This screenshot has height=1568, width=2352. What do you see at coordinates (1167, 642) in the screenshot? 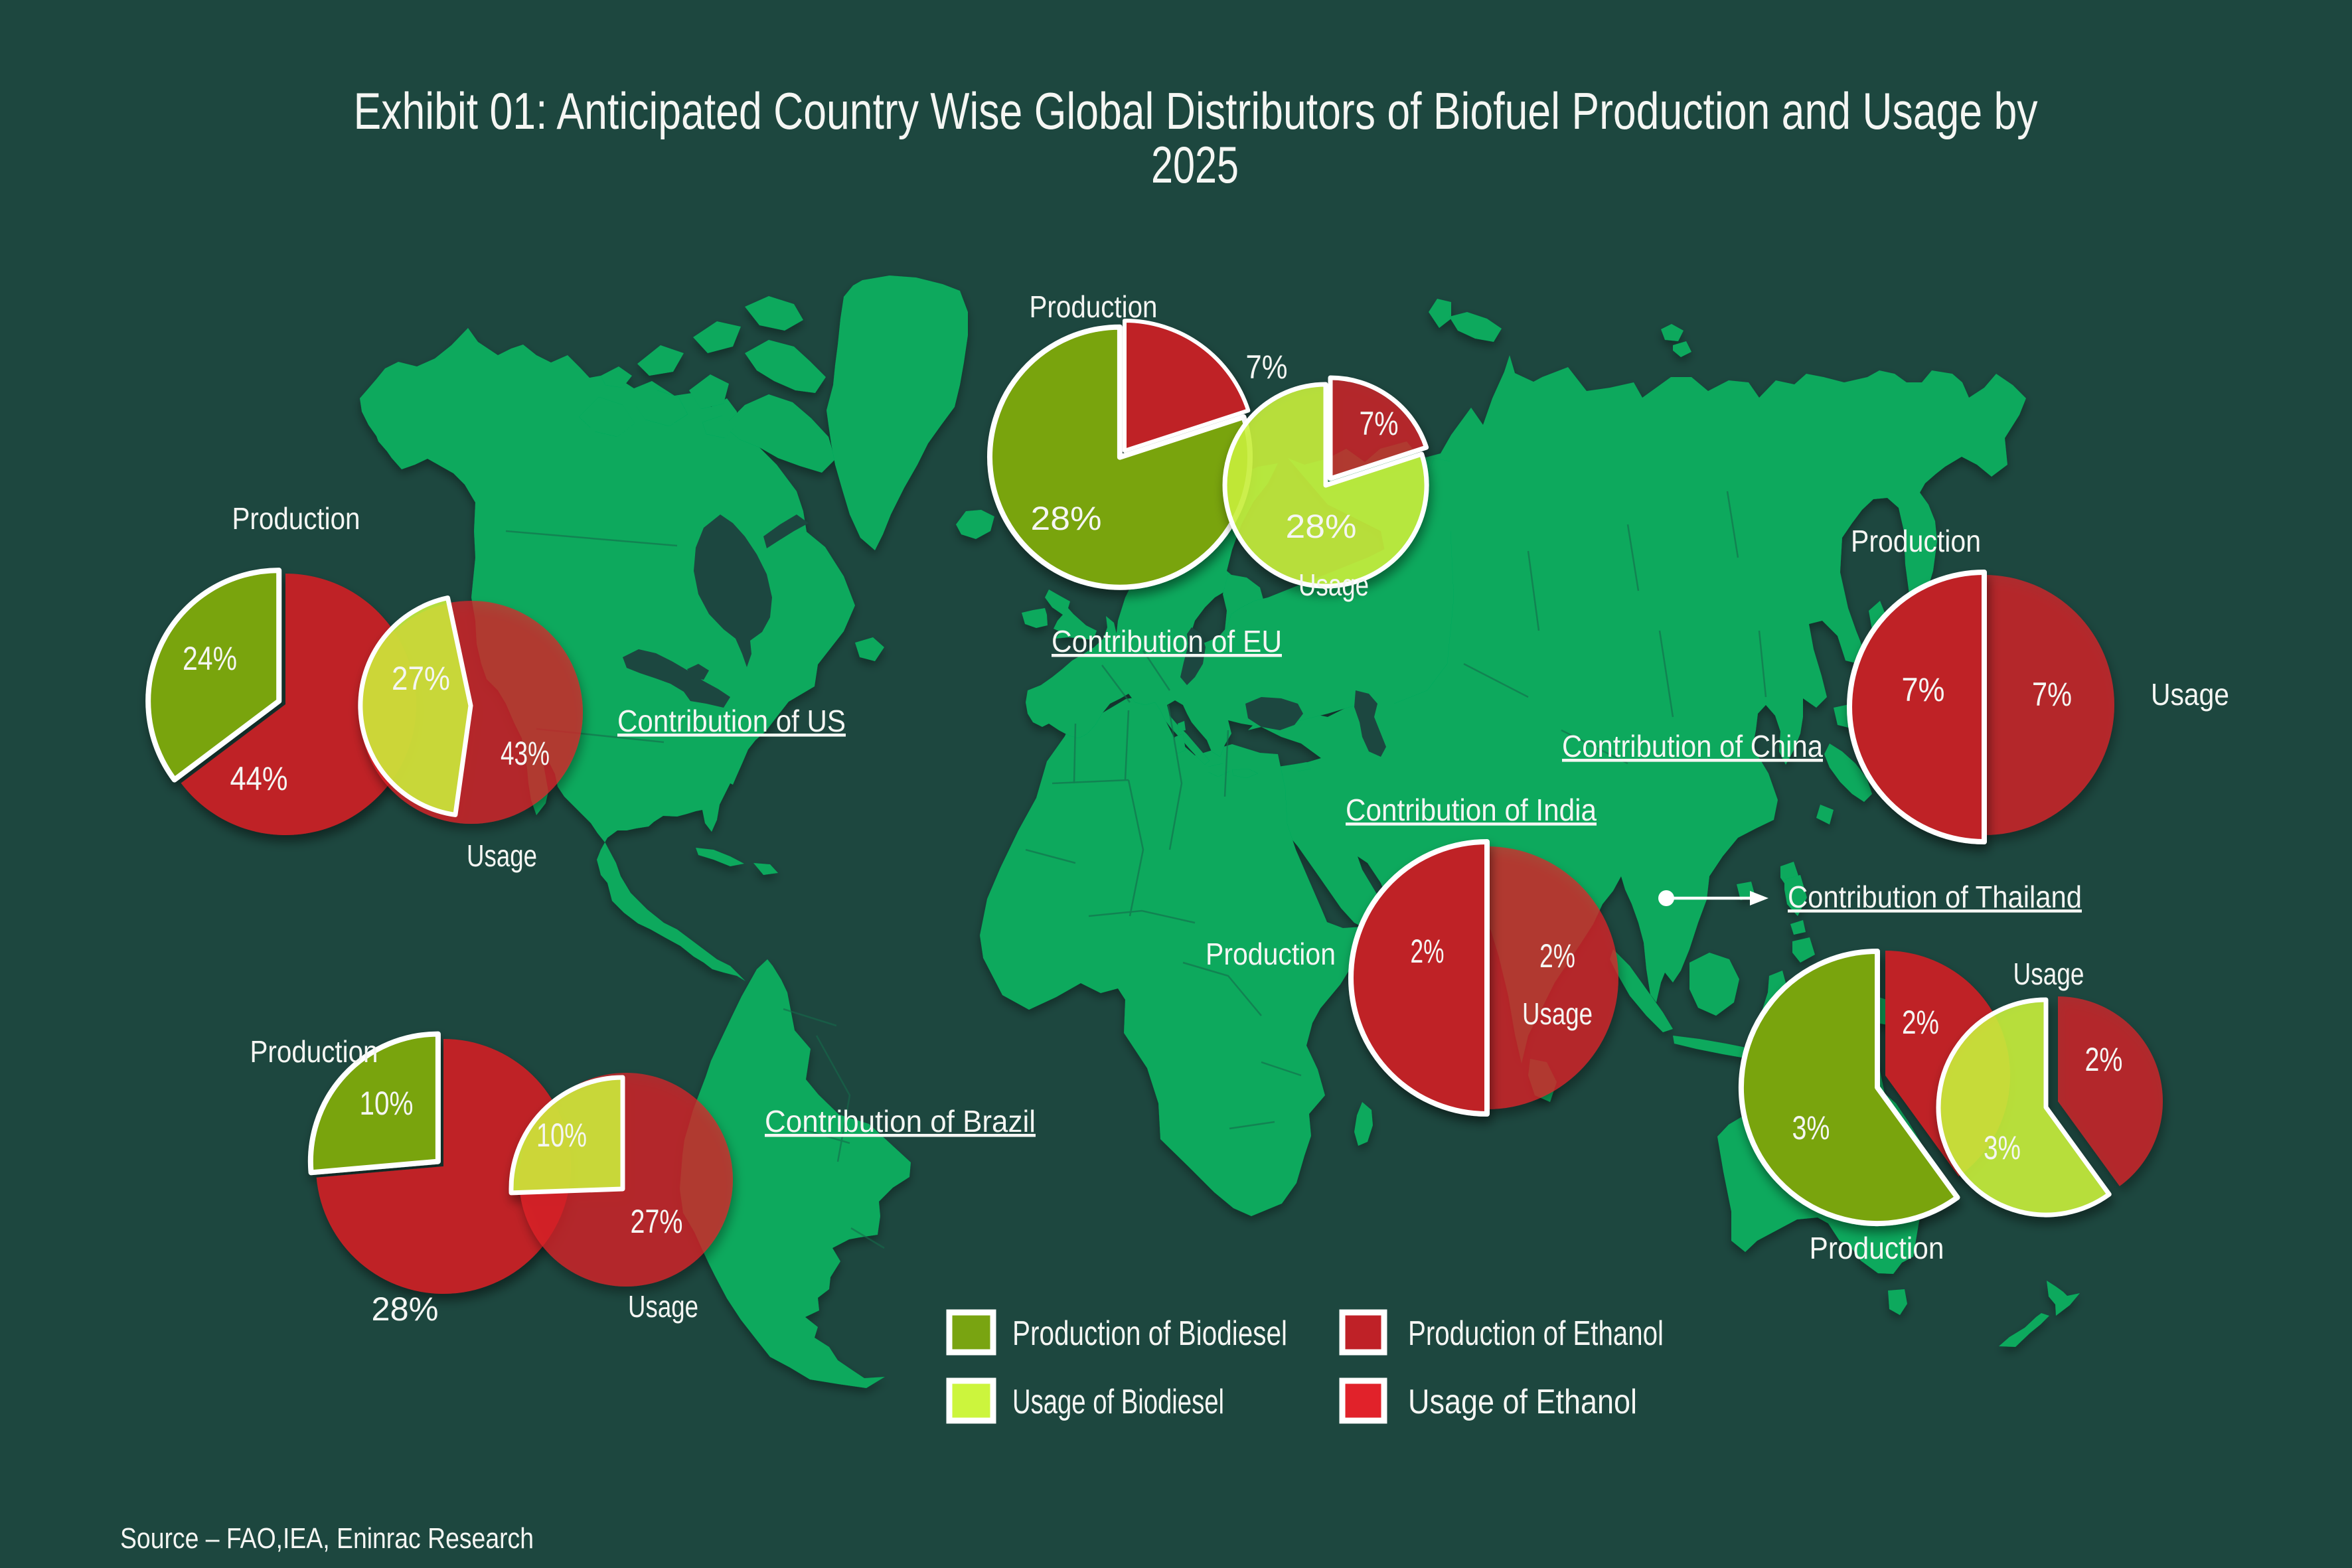
I see `svg-text: Contribution of EU` at bounding box center [1167, 642].